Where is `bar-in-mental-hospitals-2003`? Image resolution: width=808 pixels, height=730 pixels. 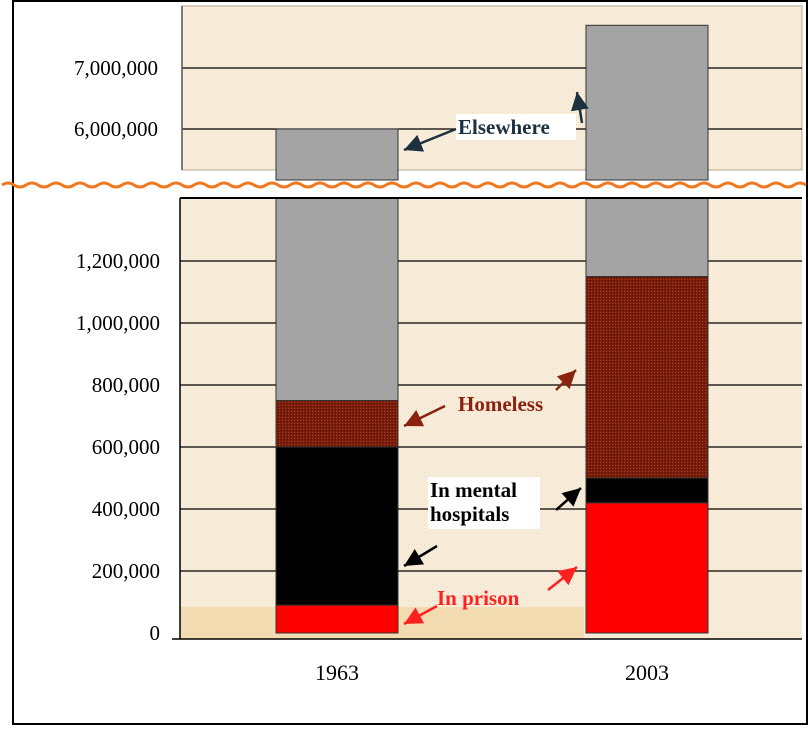
bar-in-mental-hospitals-2003 is located at coordinates (647, 490).